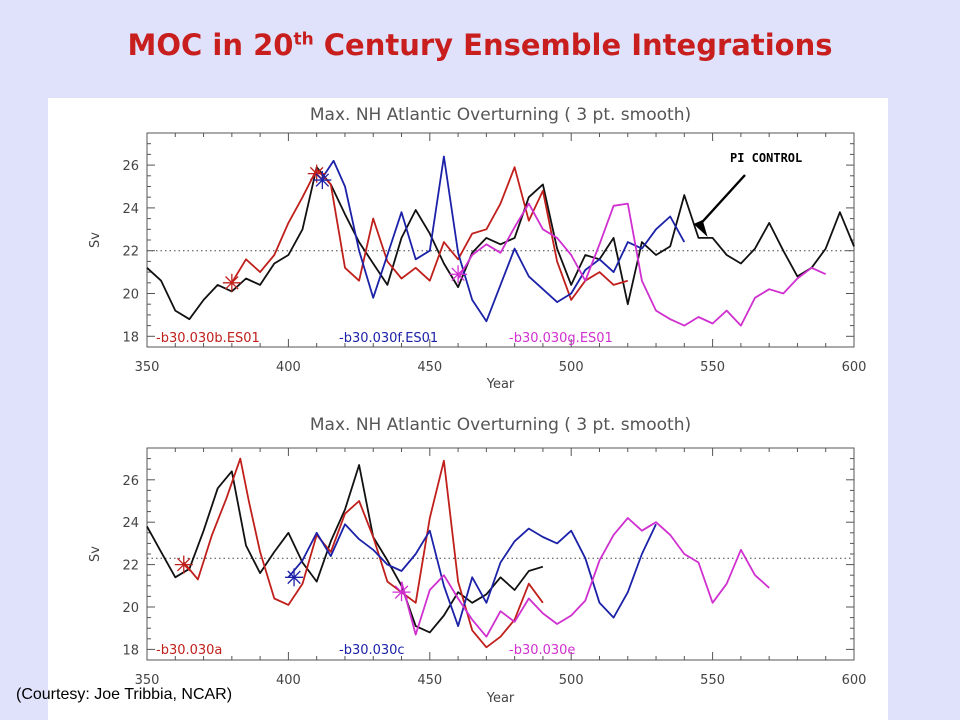  I want to click on series-line-black, so click(345, 549).